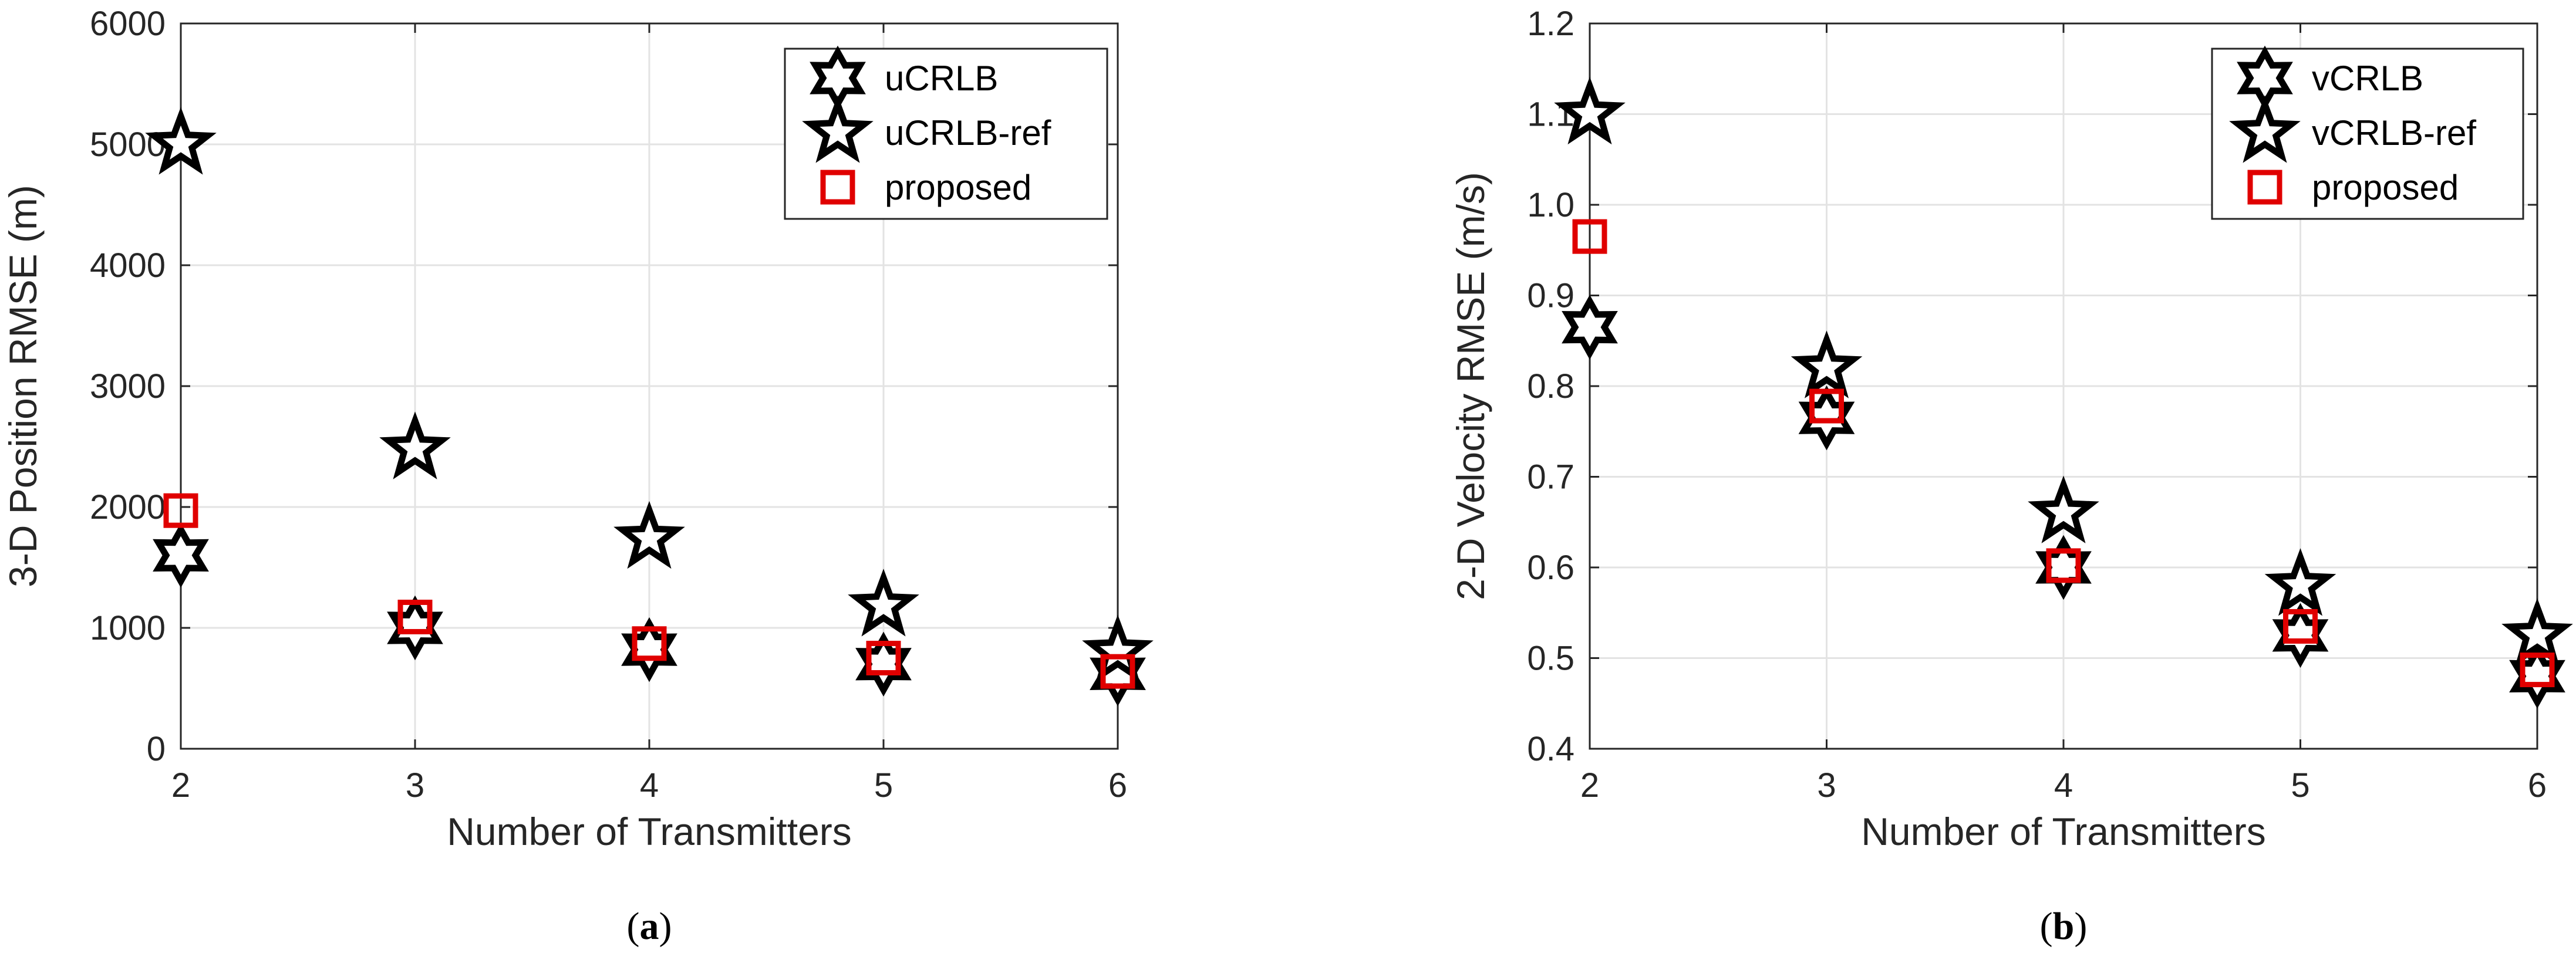 Image resolution: width=2576 pixels, height=960 pixels. What do you see at coordinates (1550, 477) in the screenshot?
I see `y-tick-label: 0.7` at bounding box center [1550, 477].